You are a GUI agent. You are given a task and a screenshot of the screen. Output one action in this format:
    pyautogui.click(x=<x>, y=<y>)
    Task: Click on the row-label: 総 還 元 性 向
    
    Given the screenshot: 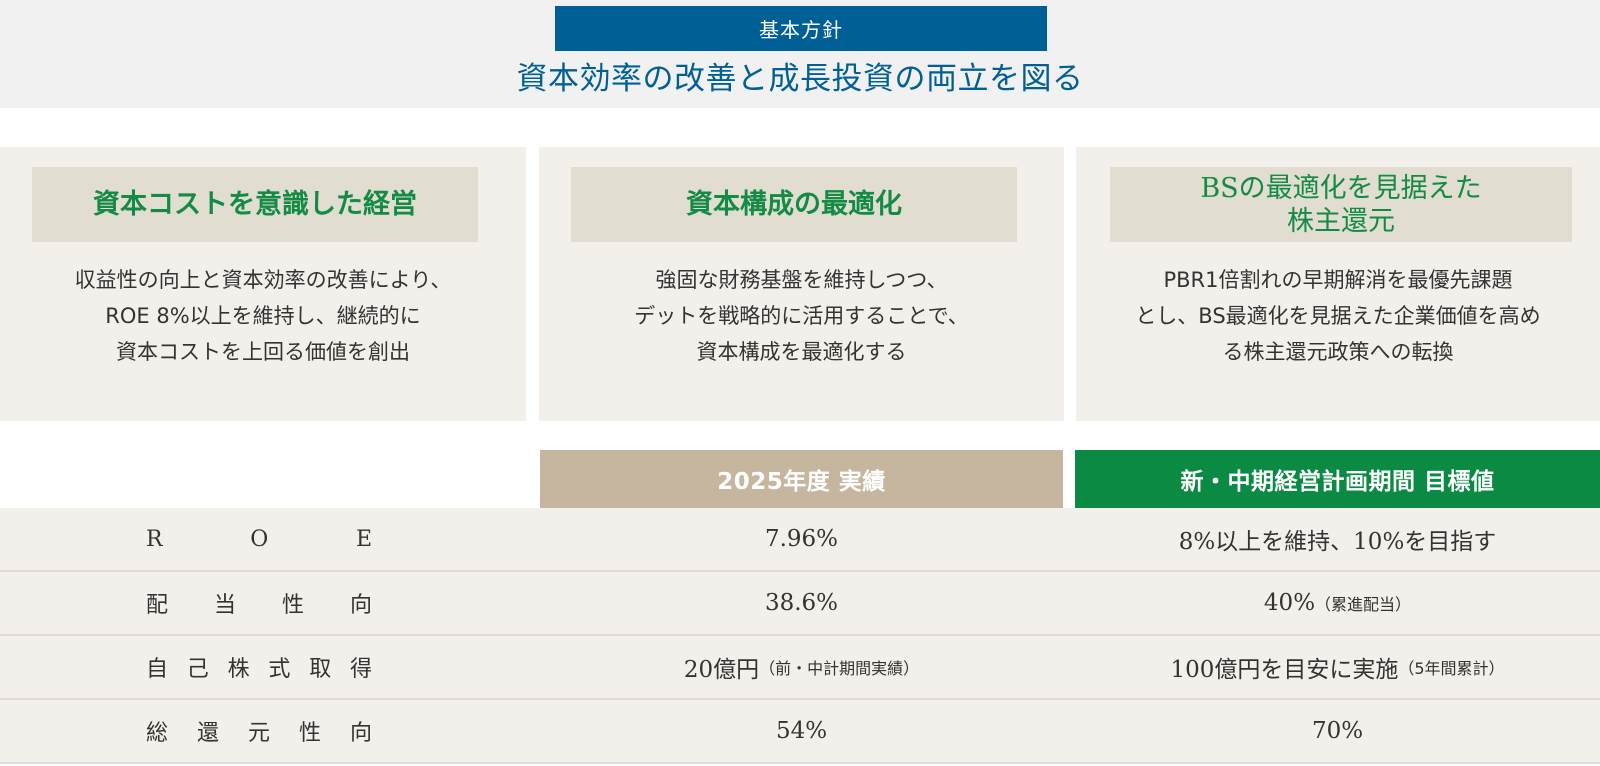 What is the action you would take?
    pyautogui.click(x=259, y=731)
    